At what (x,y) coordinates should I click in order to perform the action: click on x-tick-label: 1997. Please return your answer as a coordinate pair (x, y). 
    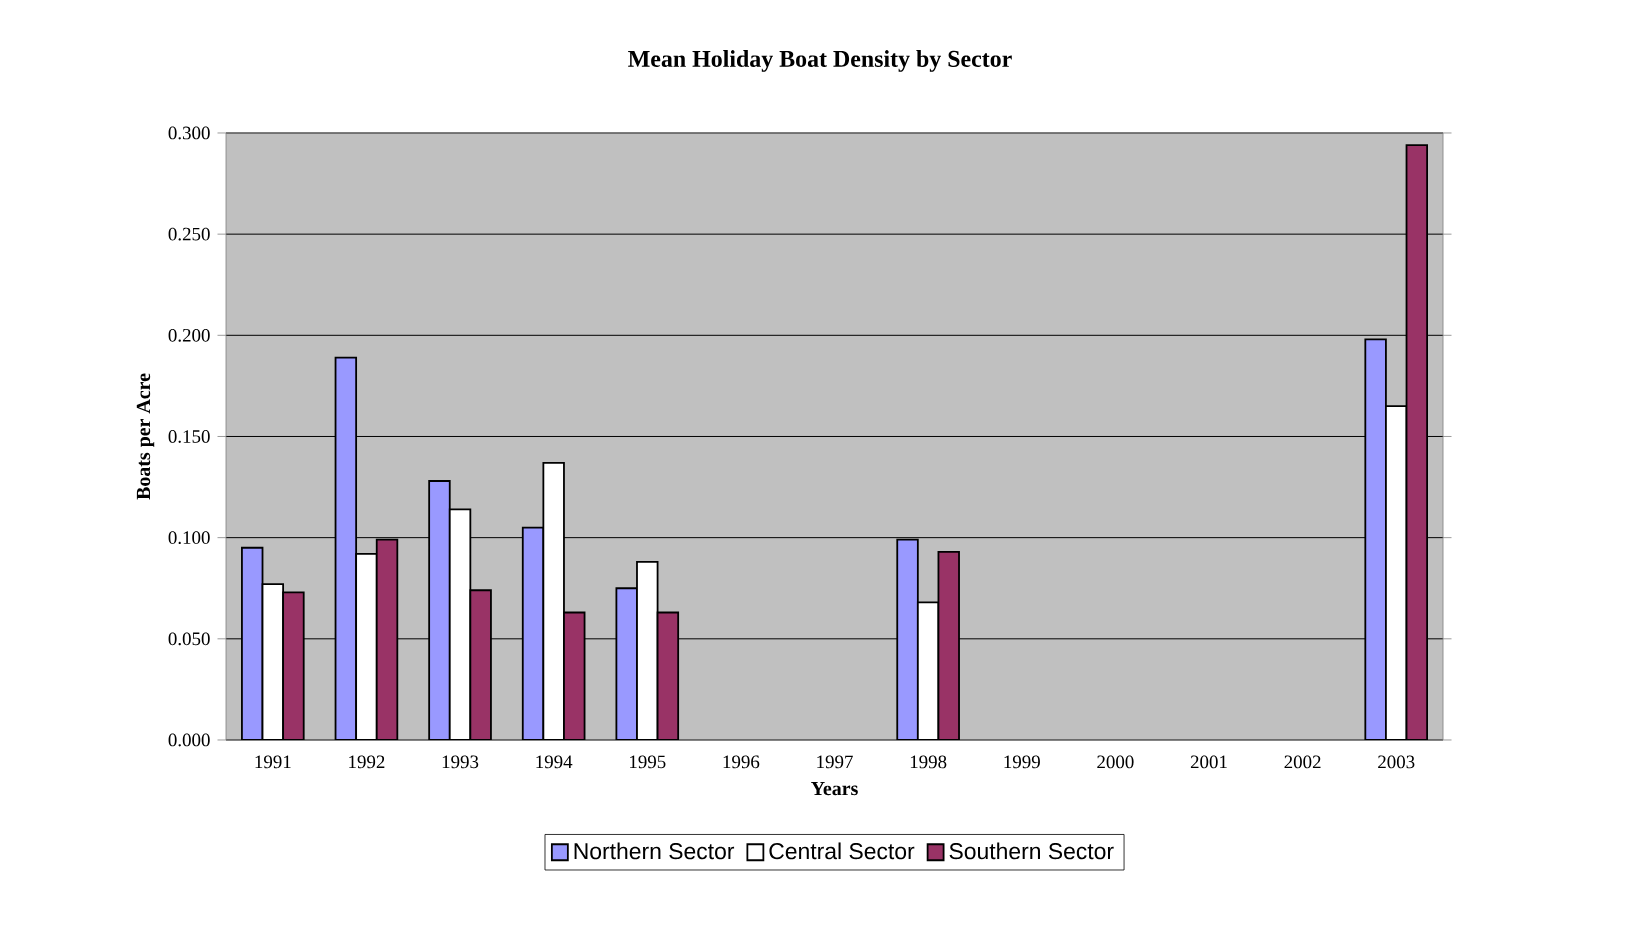
    Looking at the image, I should click on (835, 762).